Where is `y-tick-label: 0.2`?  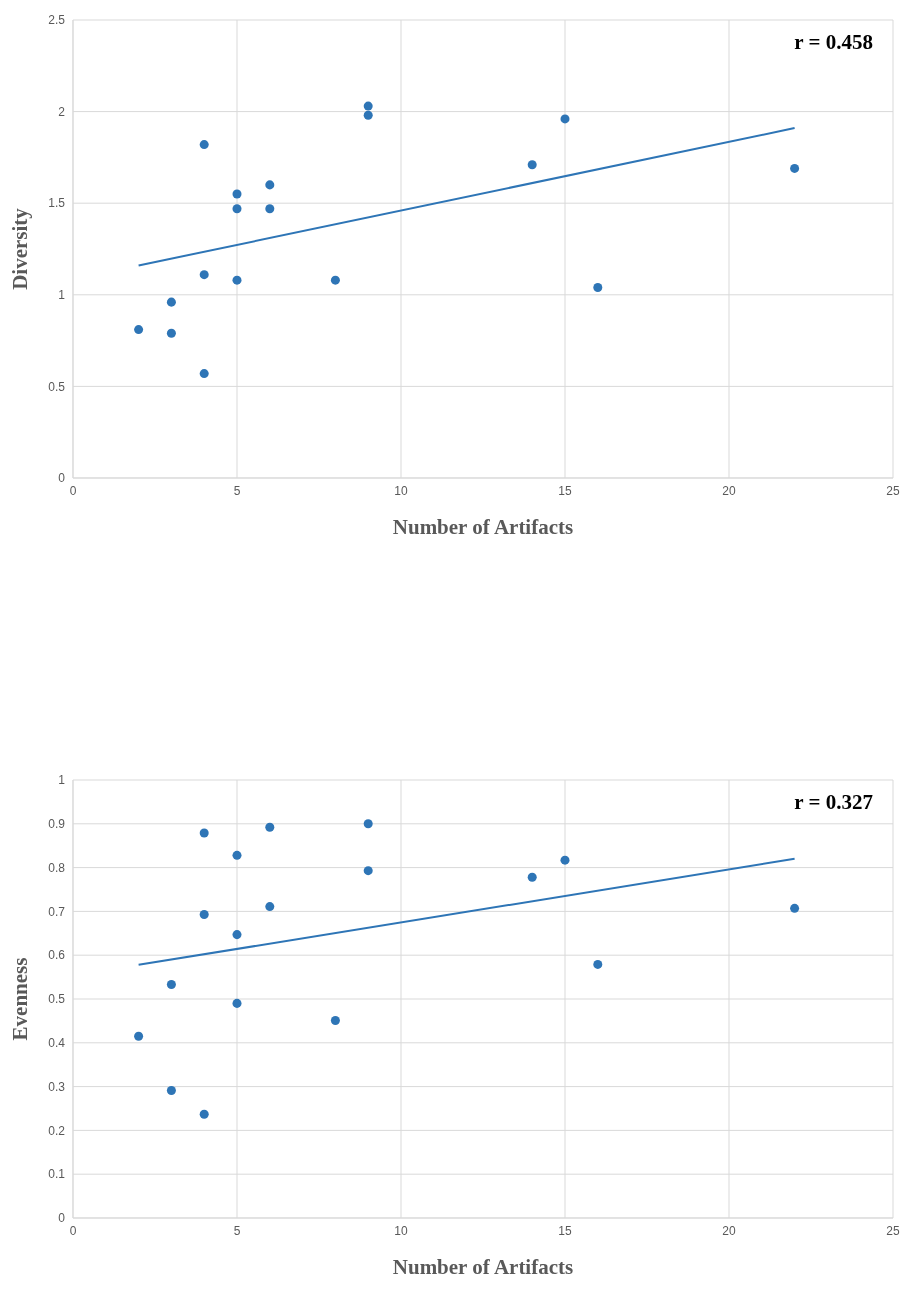
y-tick-label: 0.2 is located at coordinates (57, 1130).